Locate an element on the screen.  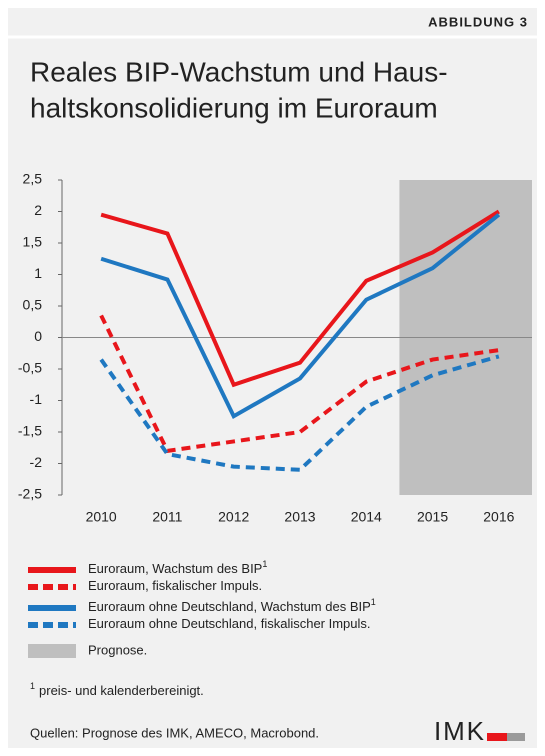
x-tick-label: 2014 is located at coordinates (366, 517).